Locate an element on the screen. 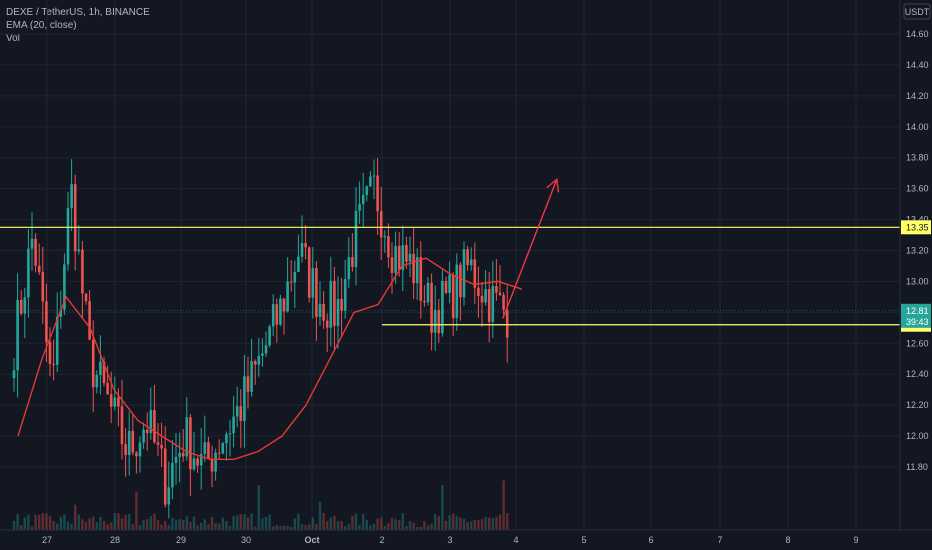 The width and height of the screenshot is (932, 550). y-tick-label: 12.00 is located at coordinates (917, 436).